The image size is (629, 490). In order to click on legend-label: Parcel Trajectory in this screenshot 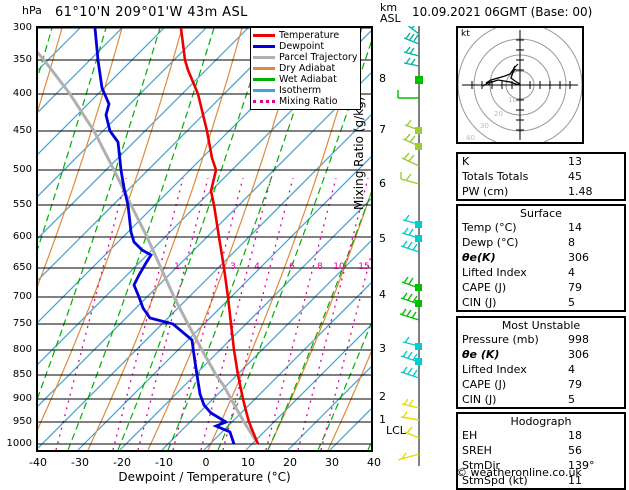, I will do `click(318, 57)`.